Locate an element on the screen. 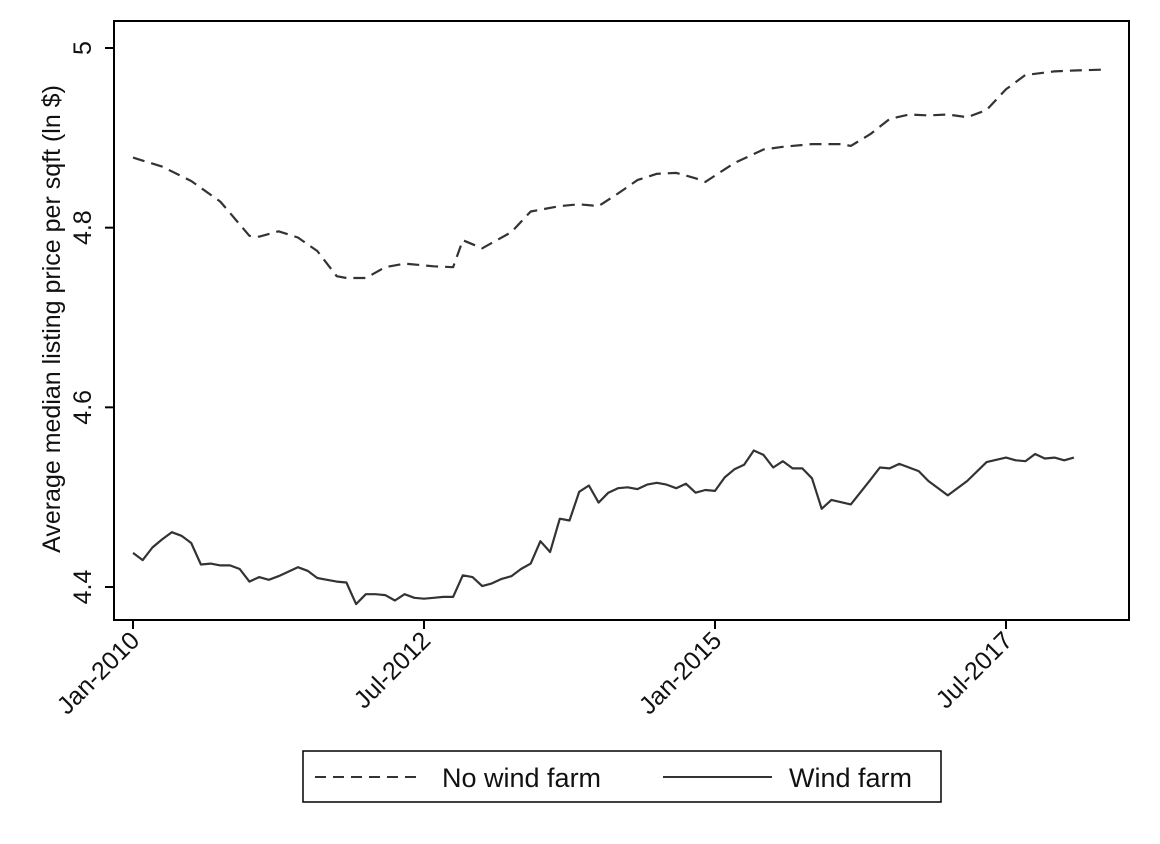 The width and height of the screenshot is (1160, 844). y-tick-label: 4.6 is located at coordinates (83, 407).